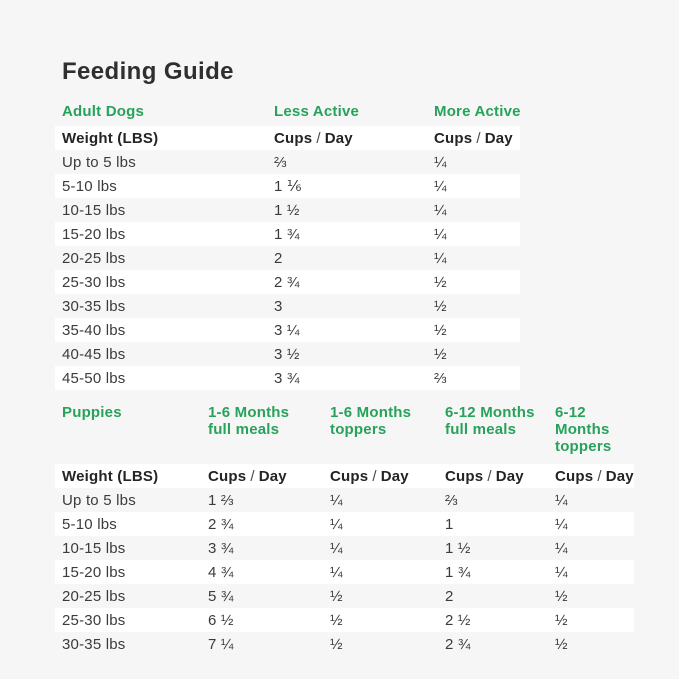 The width and height of the screenshot is (679, 679). Describe the element at coordinates (287, 162) in the screenshot. I see `table-row: Up to 5 lbs ⅔ ¼` at that location.